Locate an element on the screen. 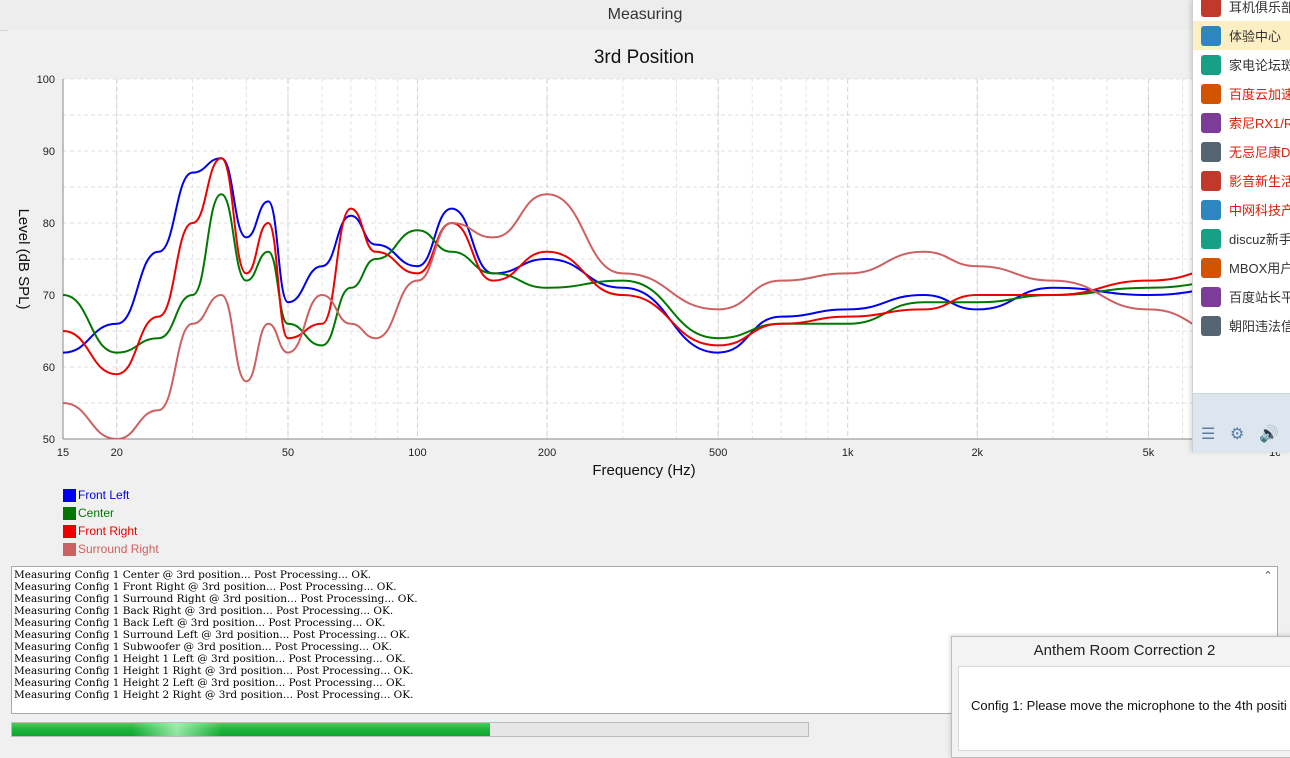  x-tick-label: 1k is located at coordinates (848, 453).